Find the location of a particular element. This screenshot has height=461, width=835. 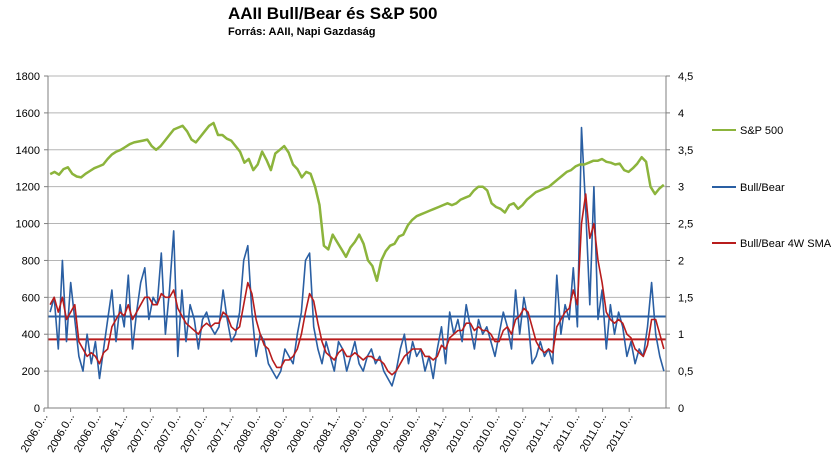

right-axis: 0 0,5 1 1,5 2 2,5 3 3,5 4 4,5 is located at coordinates (679, 243).